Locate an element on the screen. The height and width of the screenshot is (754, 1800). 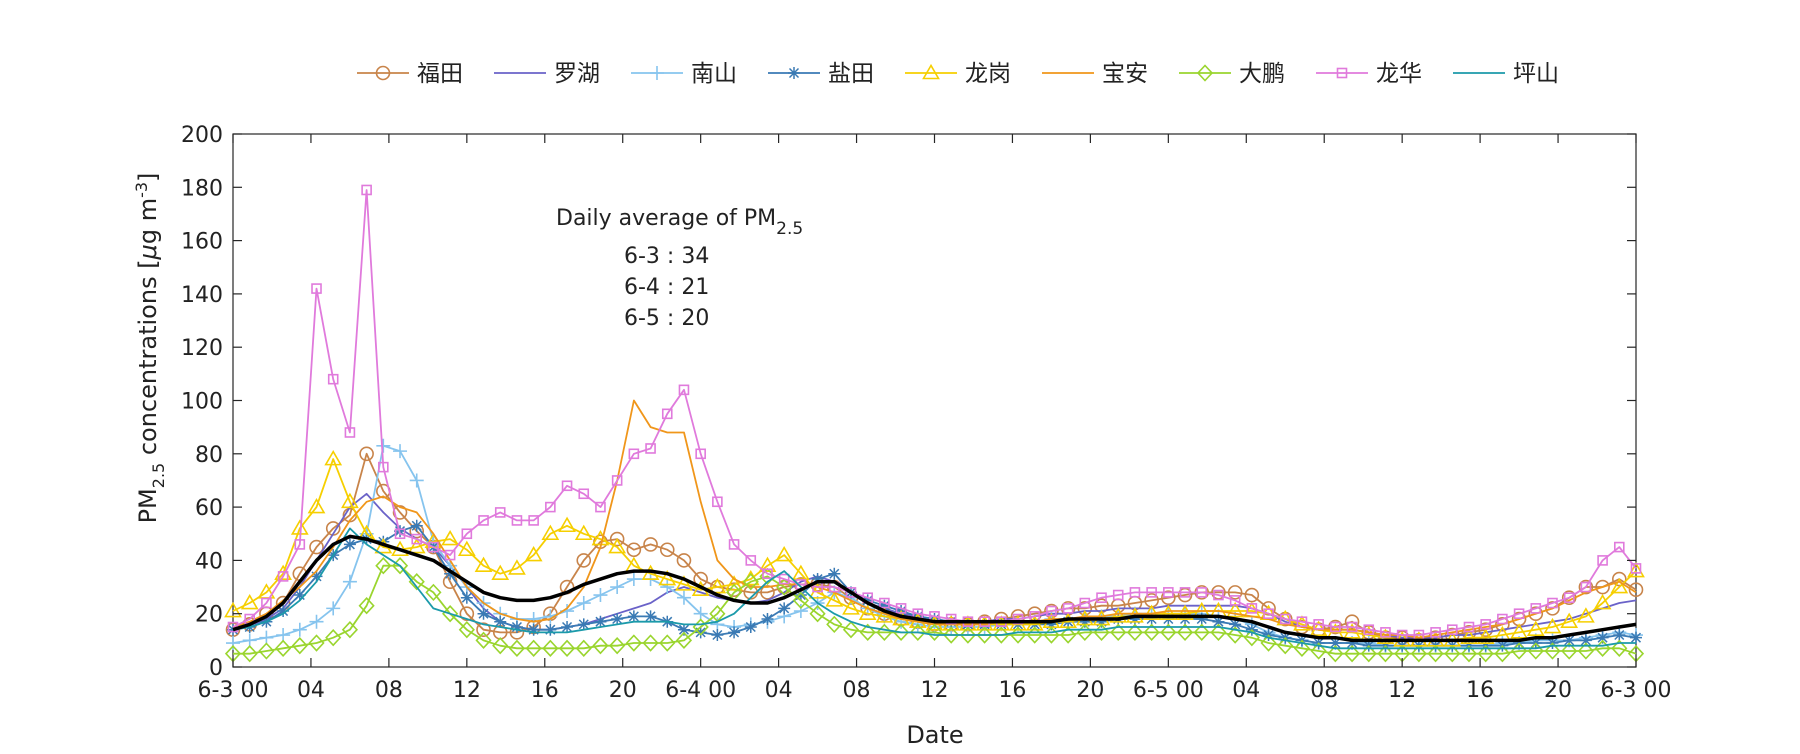
y-tick-label: 60 is located at coordinates (209, 508).